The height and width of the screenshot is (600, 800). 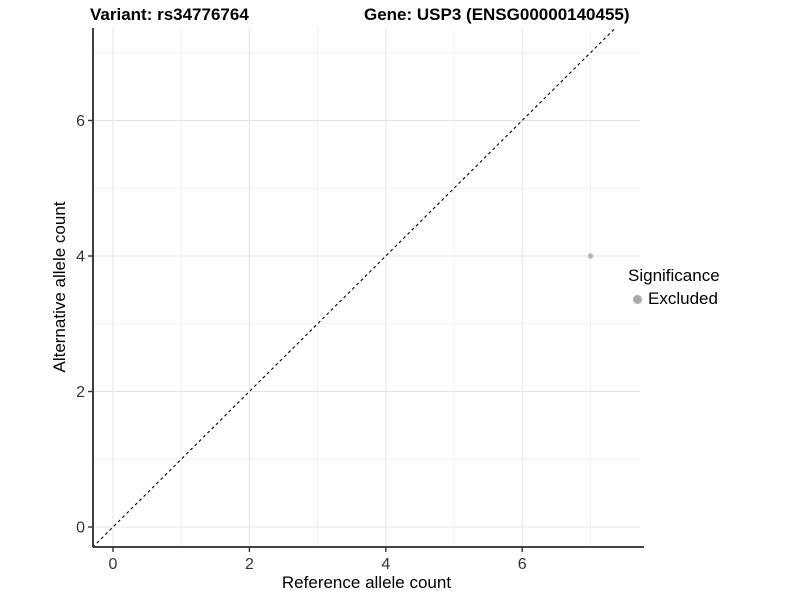 What do you see at coordinates (590, 256) in the screenshot?
I see `data-point` at bounding box center [590, 256].